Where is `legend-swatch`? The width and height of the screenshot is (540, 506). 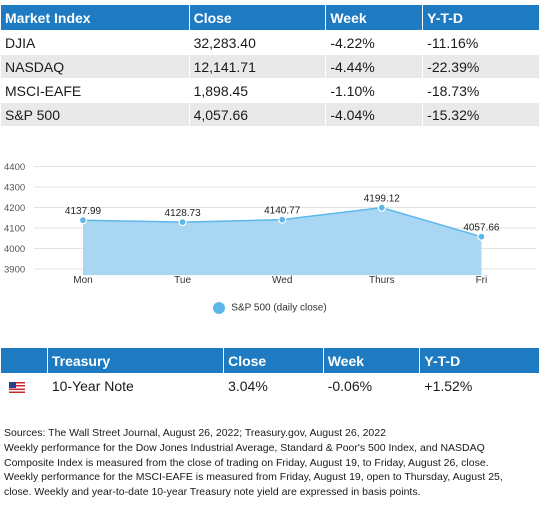
legend-swatch is located at coordinates (219, 308).